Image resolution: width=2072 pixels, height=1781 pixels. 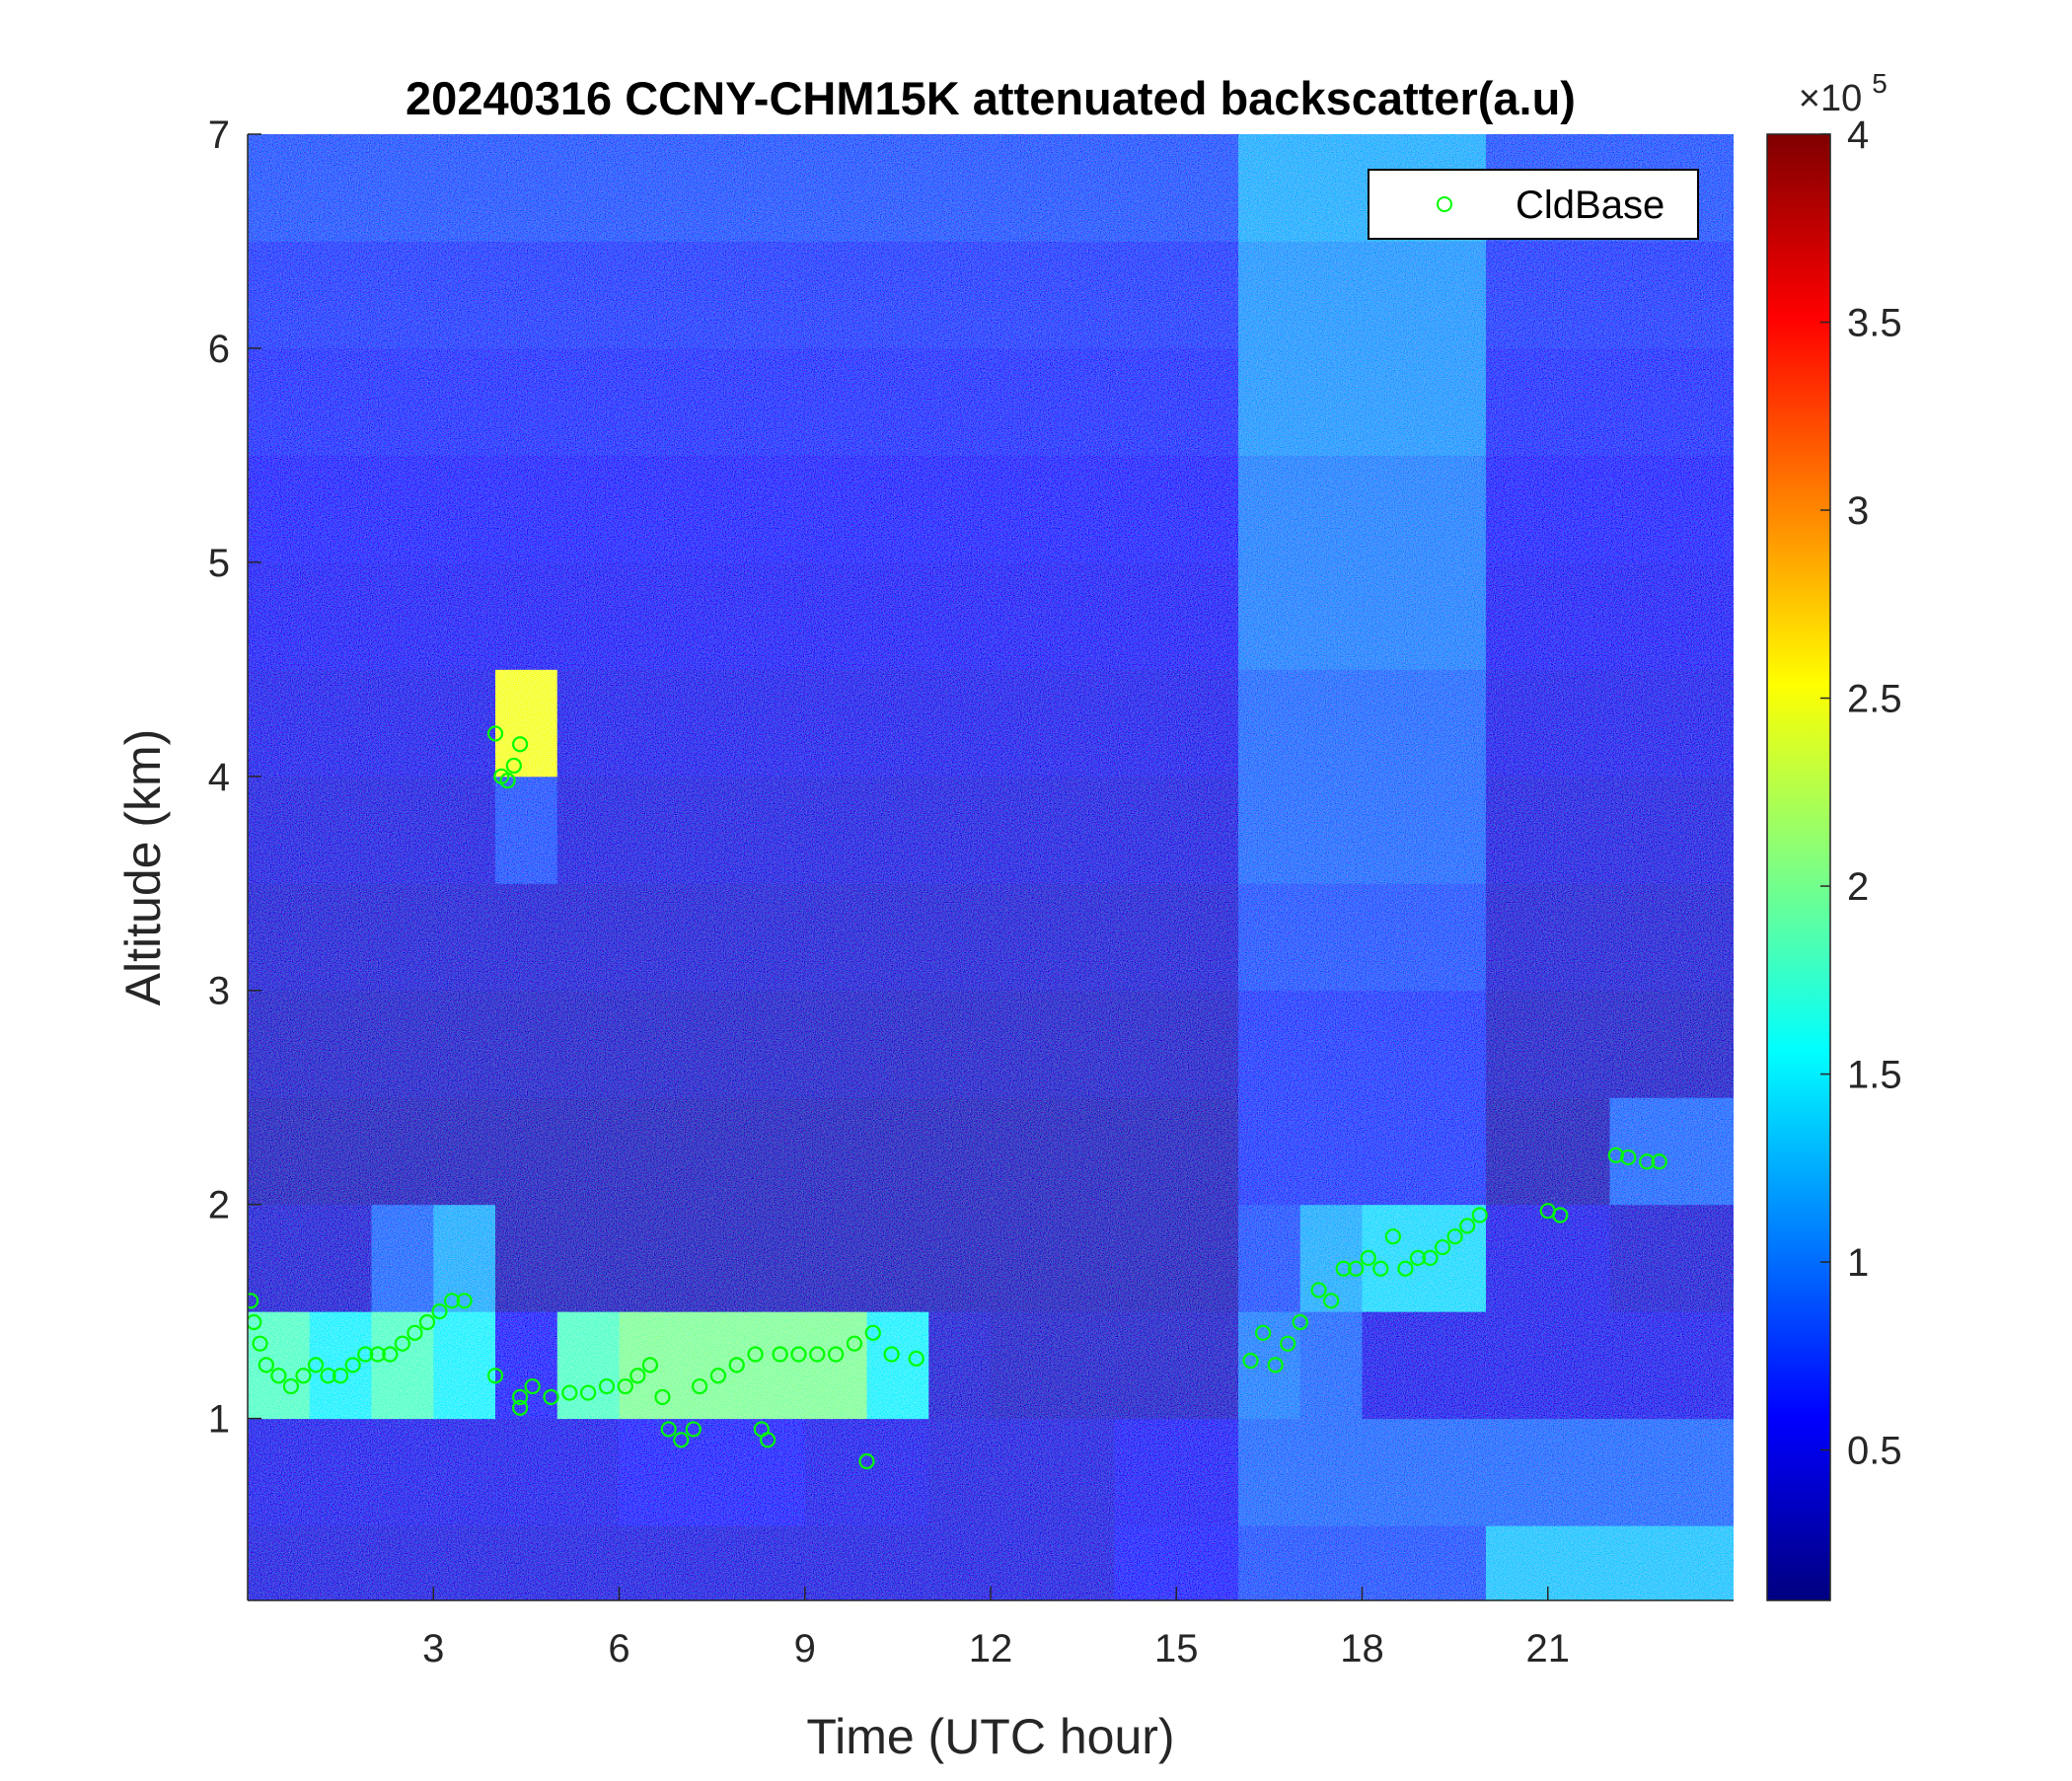 I want to click on colorbar-exponent: 5, so click(x=1880, y=83).